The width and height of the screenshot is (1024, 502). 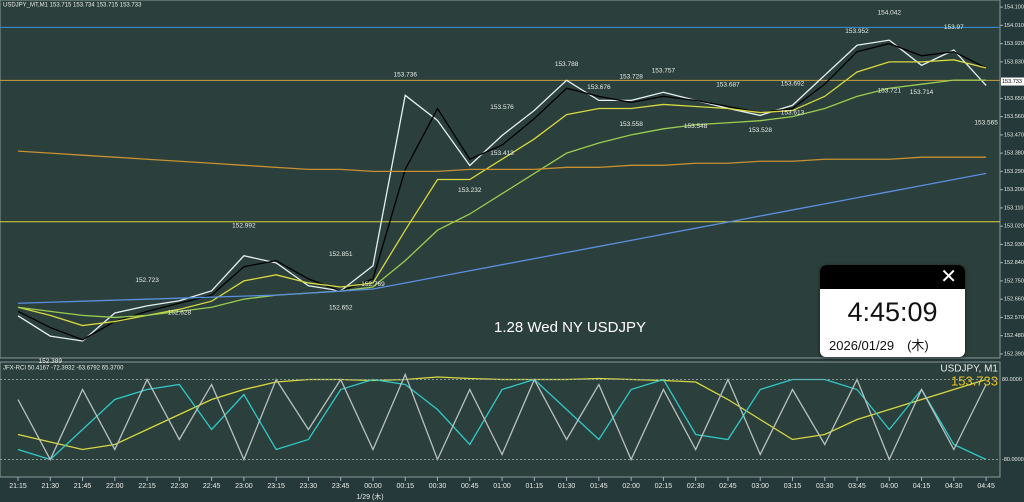 What do you see at coordinates (341, 486) in the screenshot?
I see `x-tick-label: 23:45` at bounding box center [341, 486].